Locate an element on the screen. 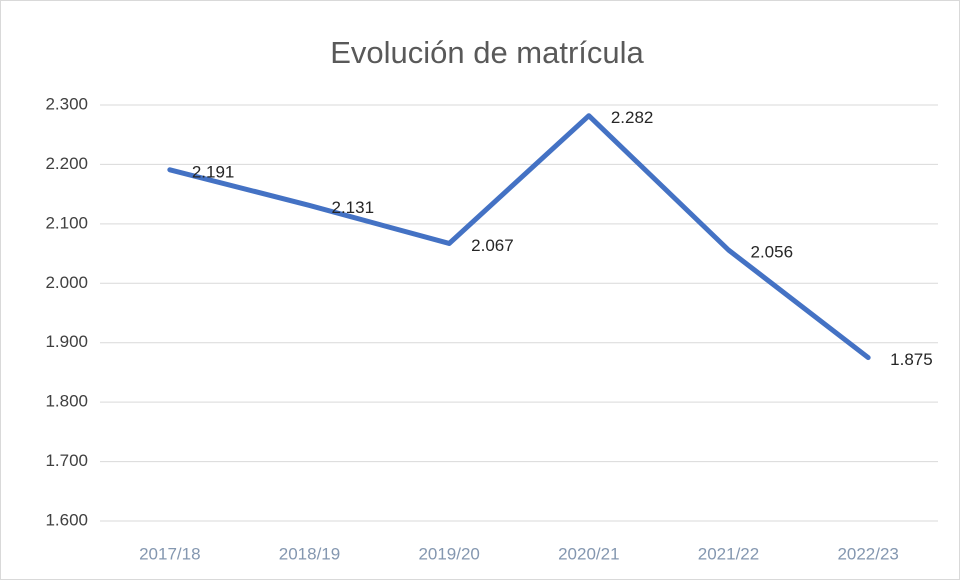 The height and width of the screenshot is (585, 960). x-tick-label: 2021/22 is located at coordinates (728, 553).